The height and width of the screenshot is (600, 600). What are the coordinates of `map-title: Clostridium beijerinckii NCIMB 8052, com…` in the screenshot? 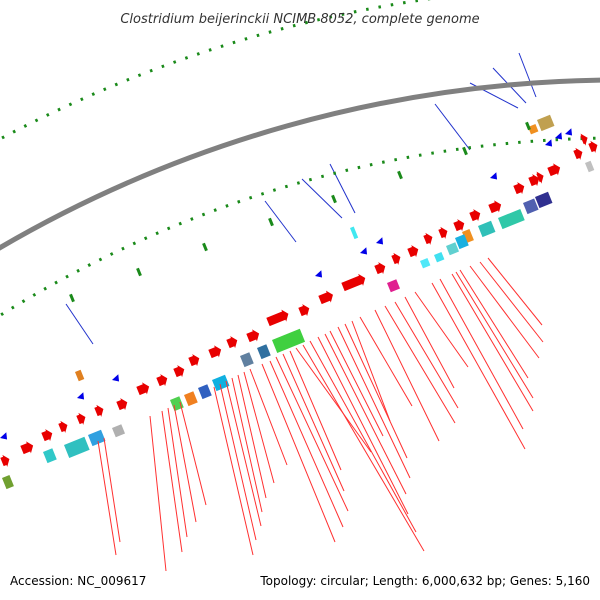 It's located at (299, 19).